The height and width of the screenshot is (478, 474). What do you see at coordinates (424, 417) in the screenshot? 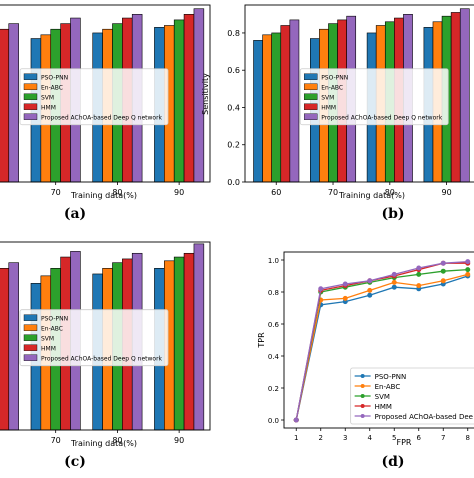
I see `legend-label: Proposed AChOA-based Dee` at bounding box center [424, 417].